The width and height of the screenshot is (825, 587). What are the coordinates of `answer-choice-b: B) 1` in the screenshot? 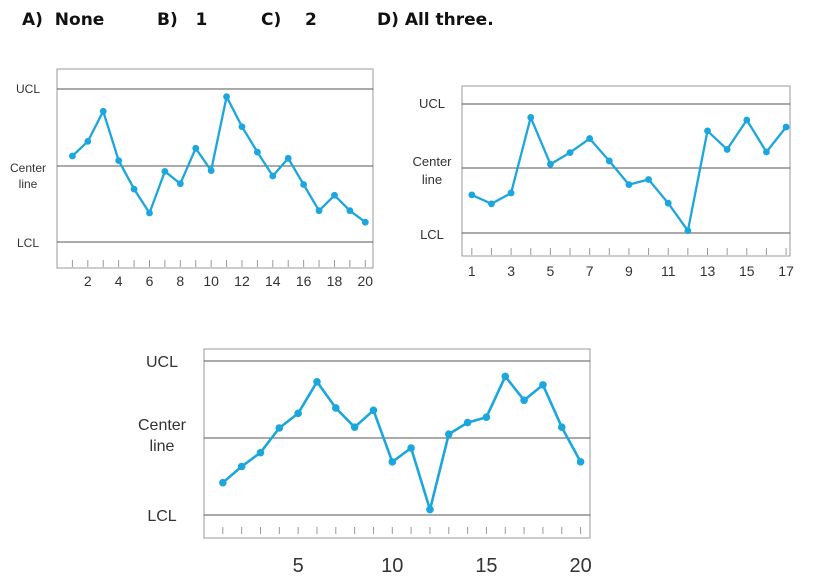 It's located at (182, 20).